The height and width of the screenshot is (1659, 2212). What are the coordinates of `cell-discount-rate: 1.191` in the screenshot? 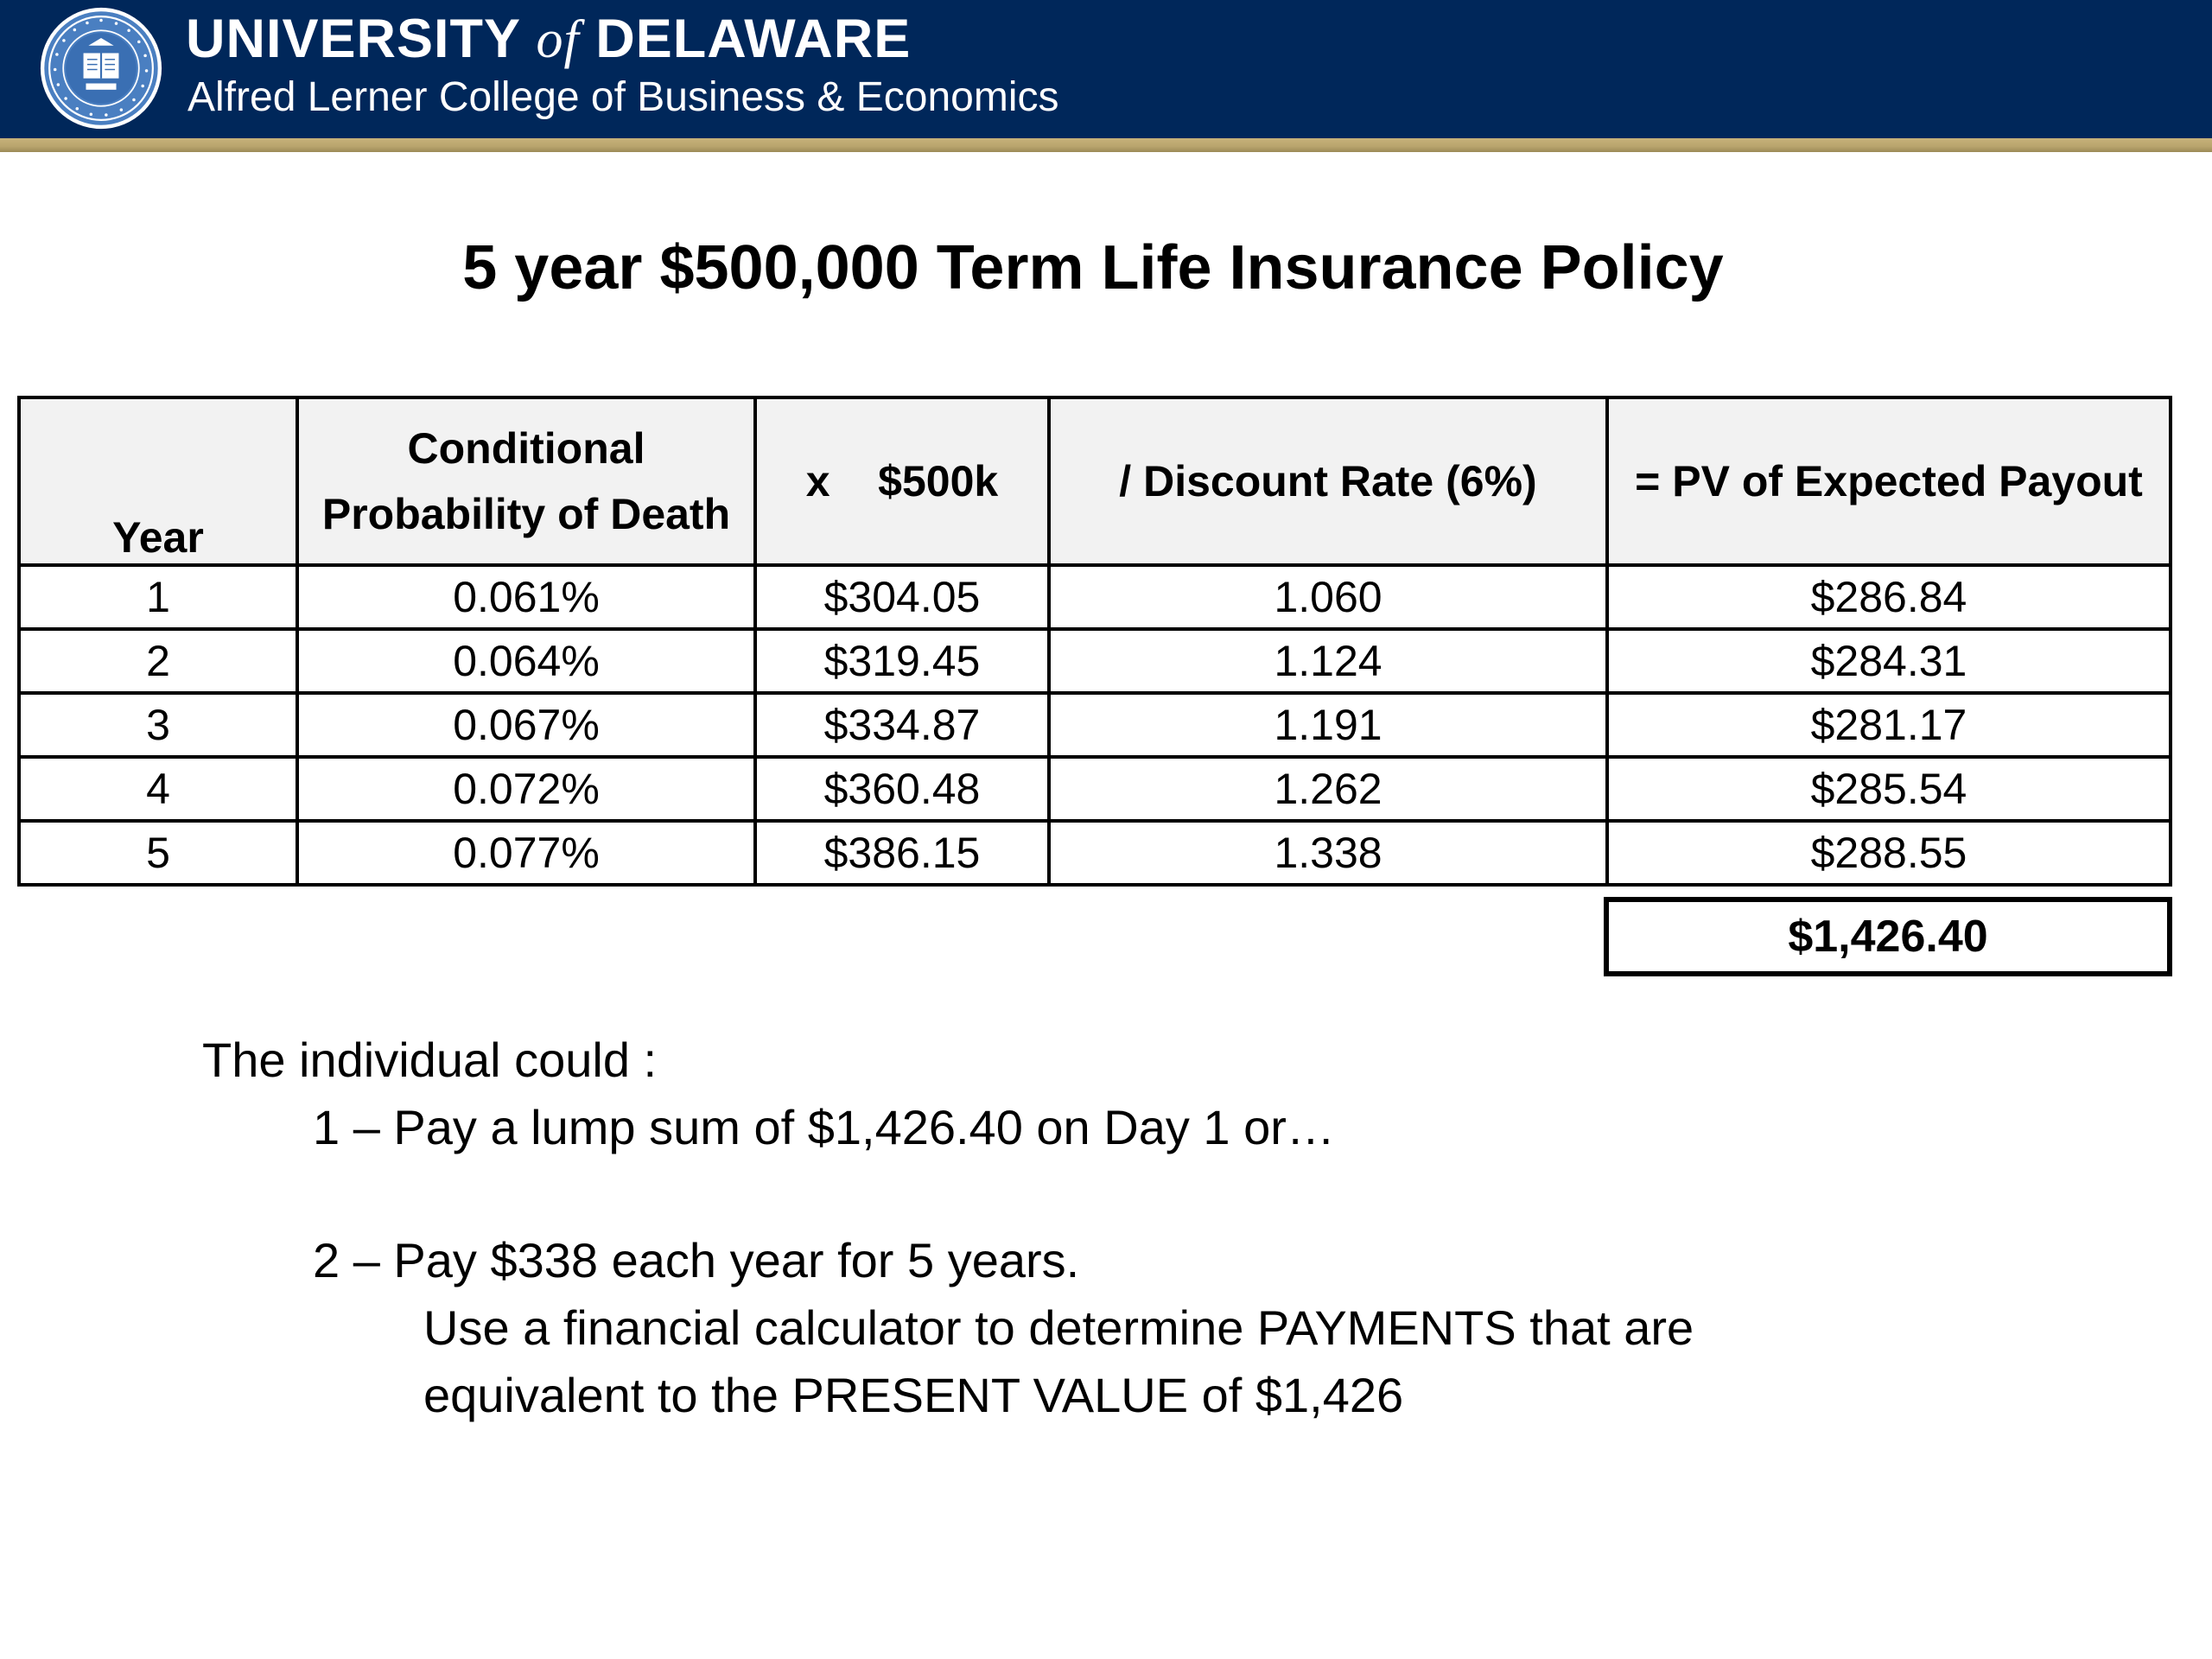 It's located at (1328, 725).